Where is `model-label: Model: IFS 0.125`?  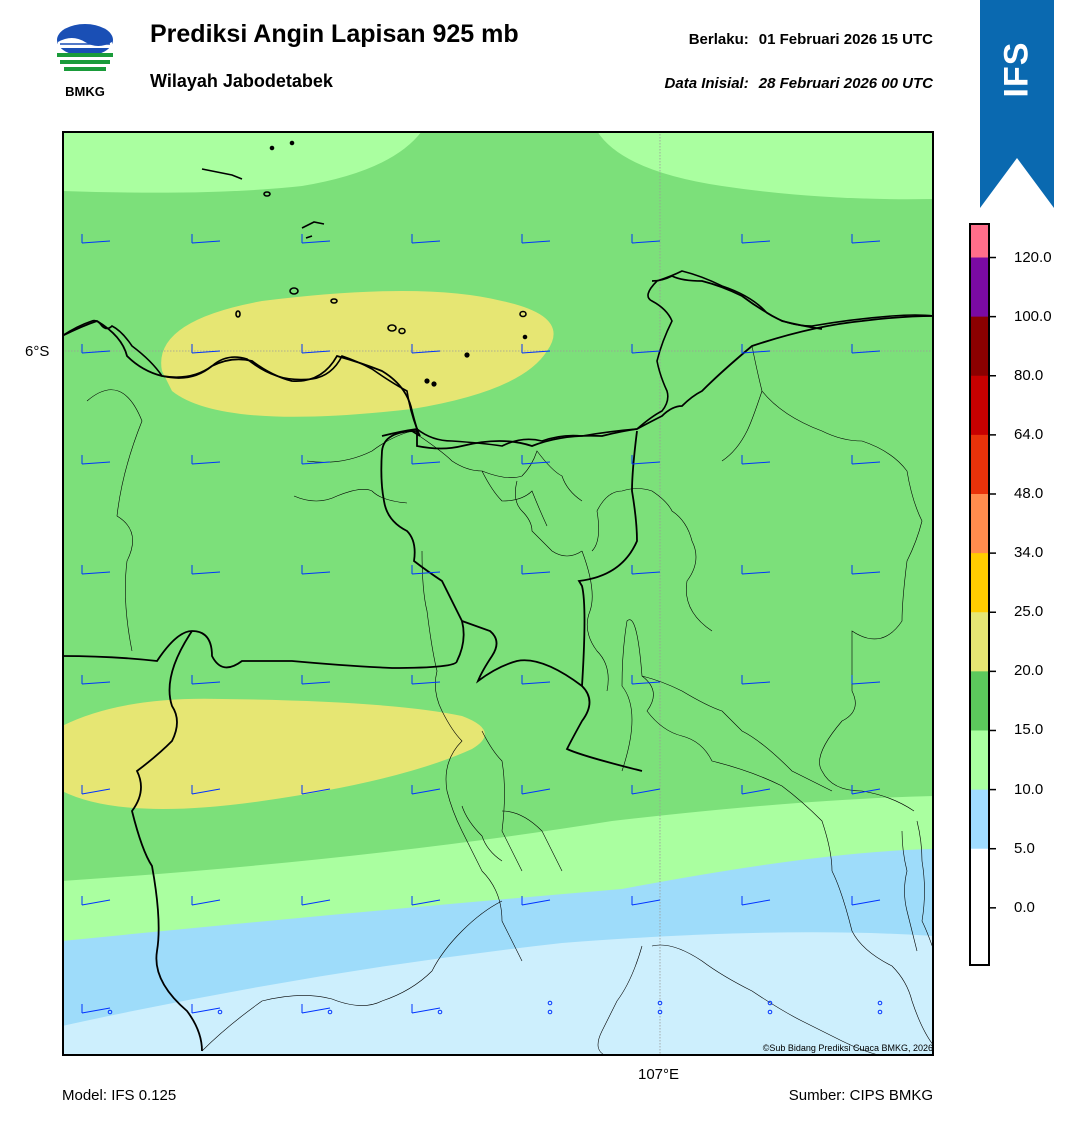 model-label: Model: IFS 0.125 is located at coordinates (119, 1095).